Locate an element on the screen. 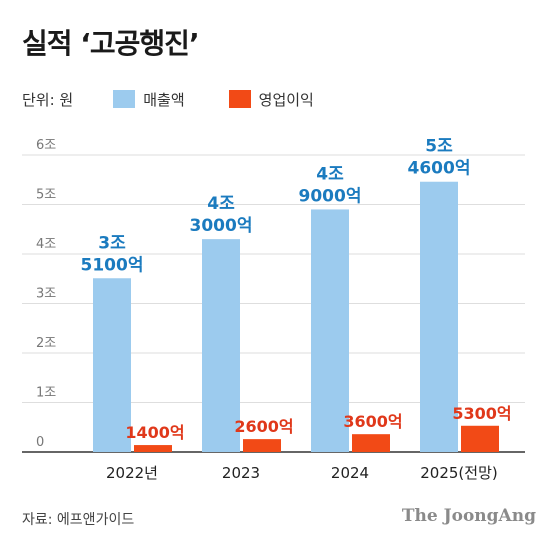 The image size is (560, 555). legend-item-revenue: 매출액 is located at coordinates (149, 99).